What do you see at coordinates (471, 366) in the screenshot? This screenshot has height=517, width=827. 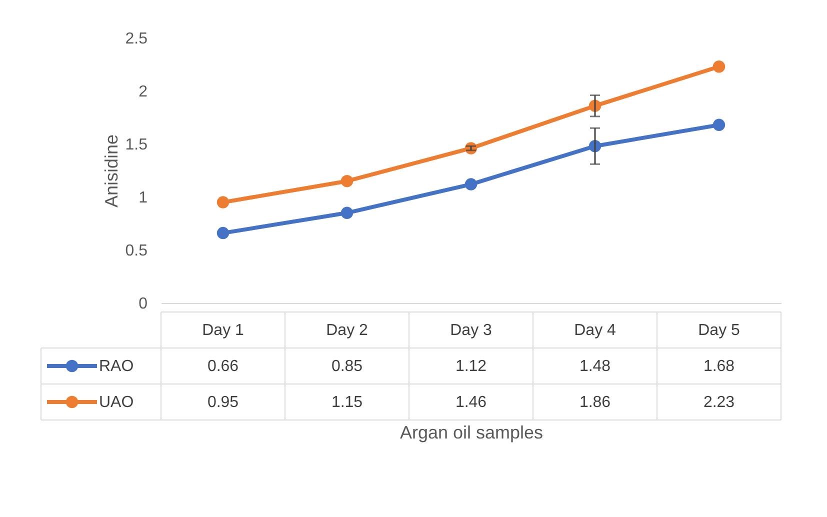 I see `data-label: 1.12` at bounding box center [471, 366].